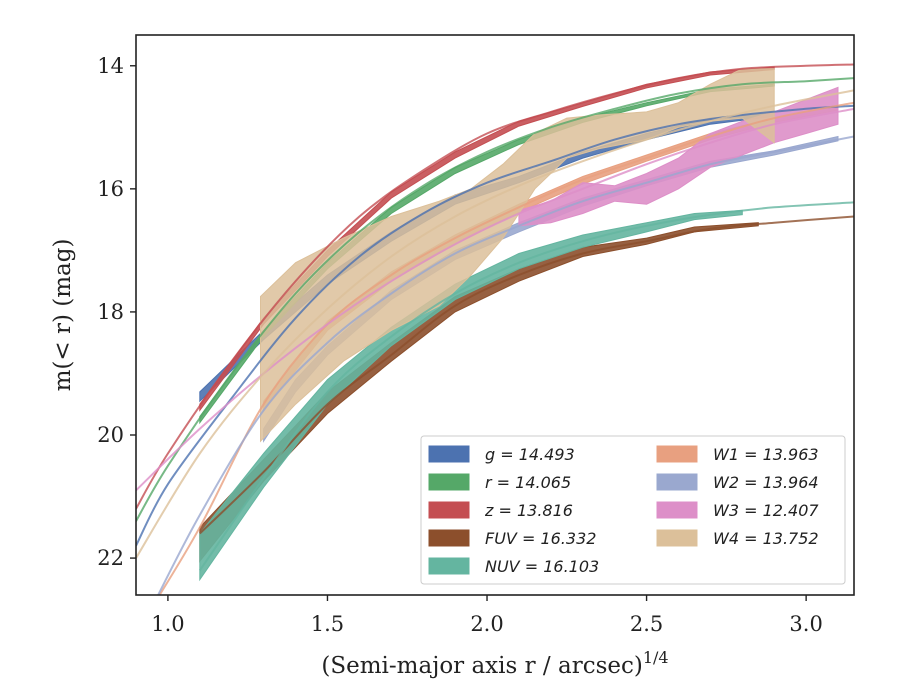 This screenshot has height=700, width=900. What do you see at coordinates (327, 624) in the screenshot?
I see `x-tick-label: 1.5` at bounding box center [327, 624].